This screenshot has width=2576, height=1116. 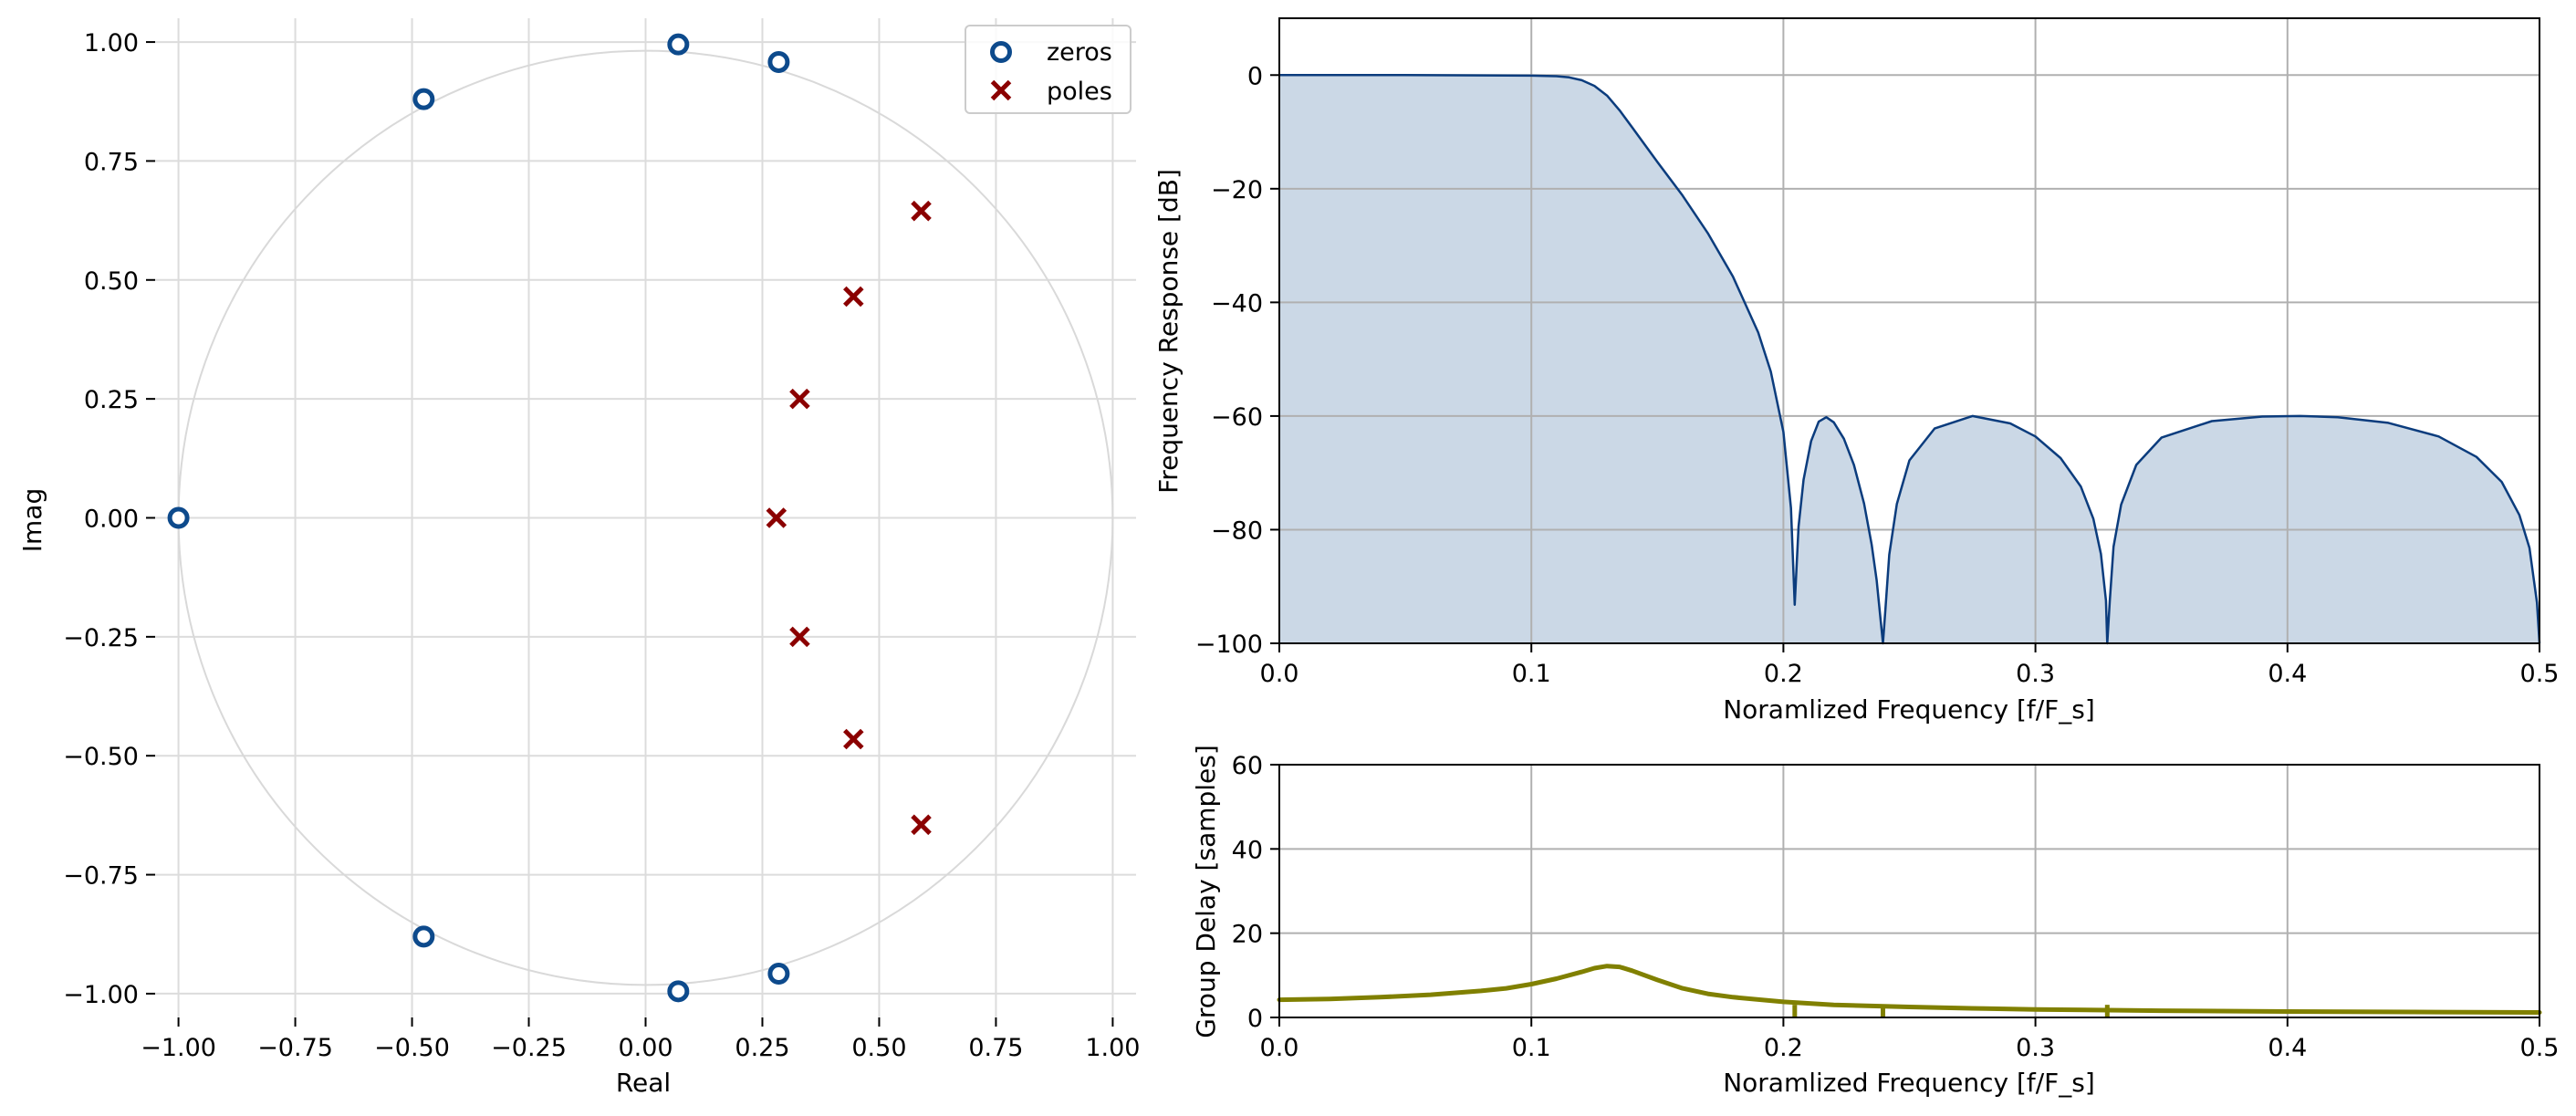 I want to click on group-delay-ticks: 0.0 0.1 0.2 0.3 0.4 0.5 60 40 20 0, so click(x=1896, y=907).